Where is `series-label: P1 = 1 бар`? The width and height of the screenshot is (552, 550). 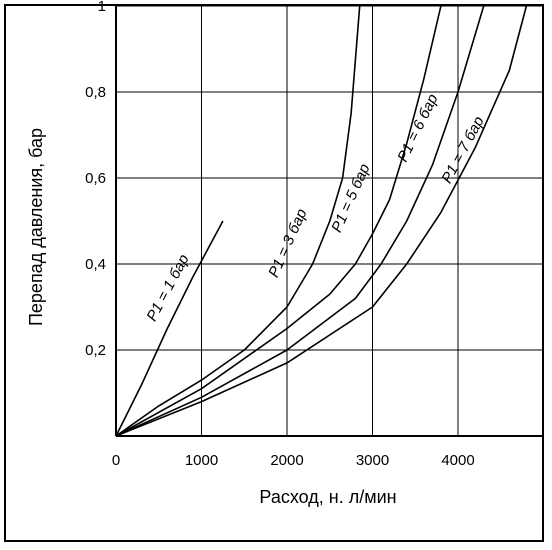
series-label: P1 = 1 бар is located at coordinates (167, 288).